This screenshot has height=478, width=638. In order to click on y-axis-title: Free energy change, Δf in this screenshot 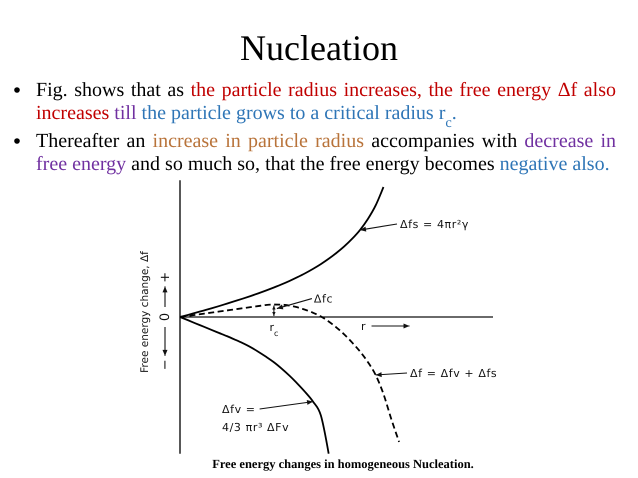, I will do `click(145, 311)`.